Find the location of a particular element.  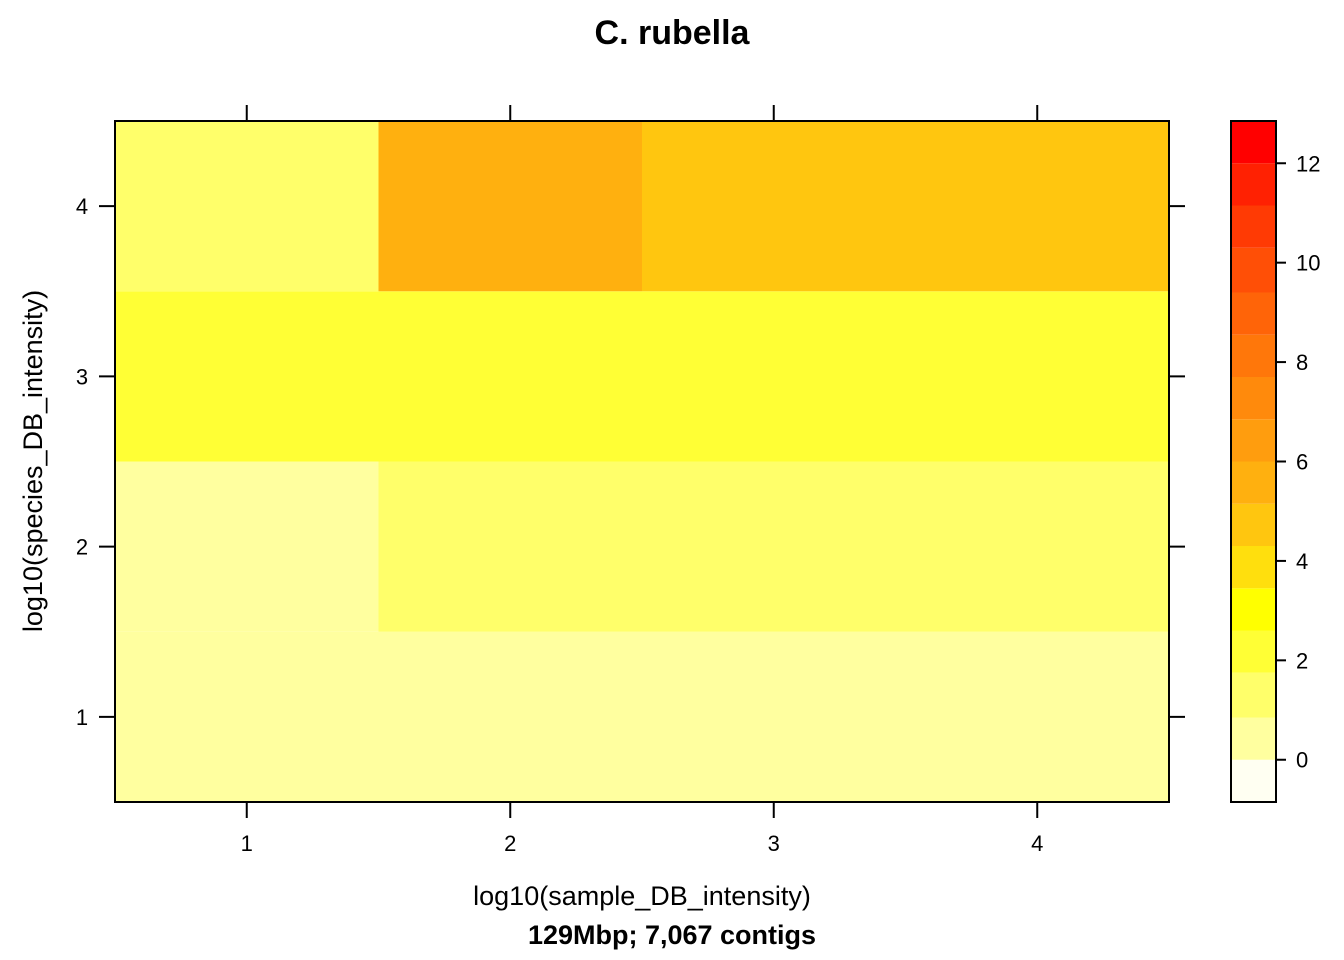

colorbar-tick-label: 8 is located at coordinates (1302, 362).